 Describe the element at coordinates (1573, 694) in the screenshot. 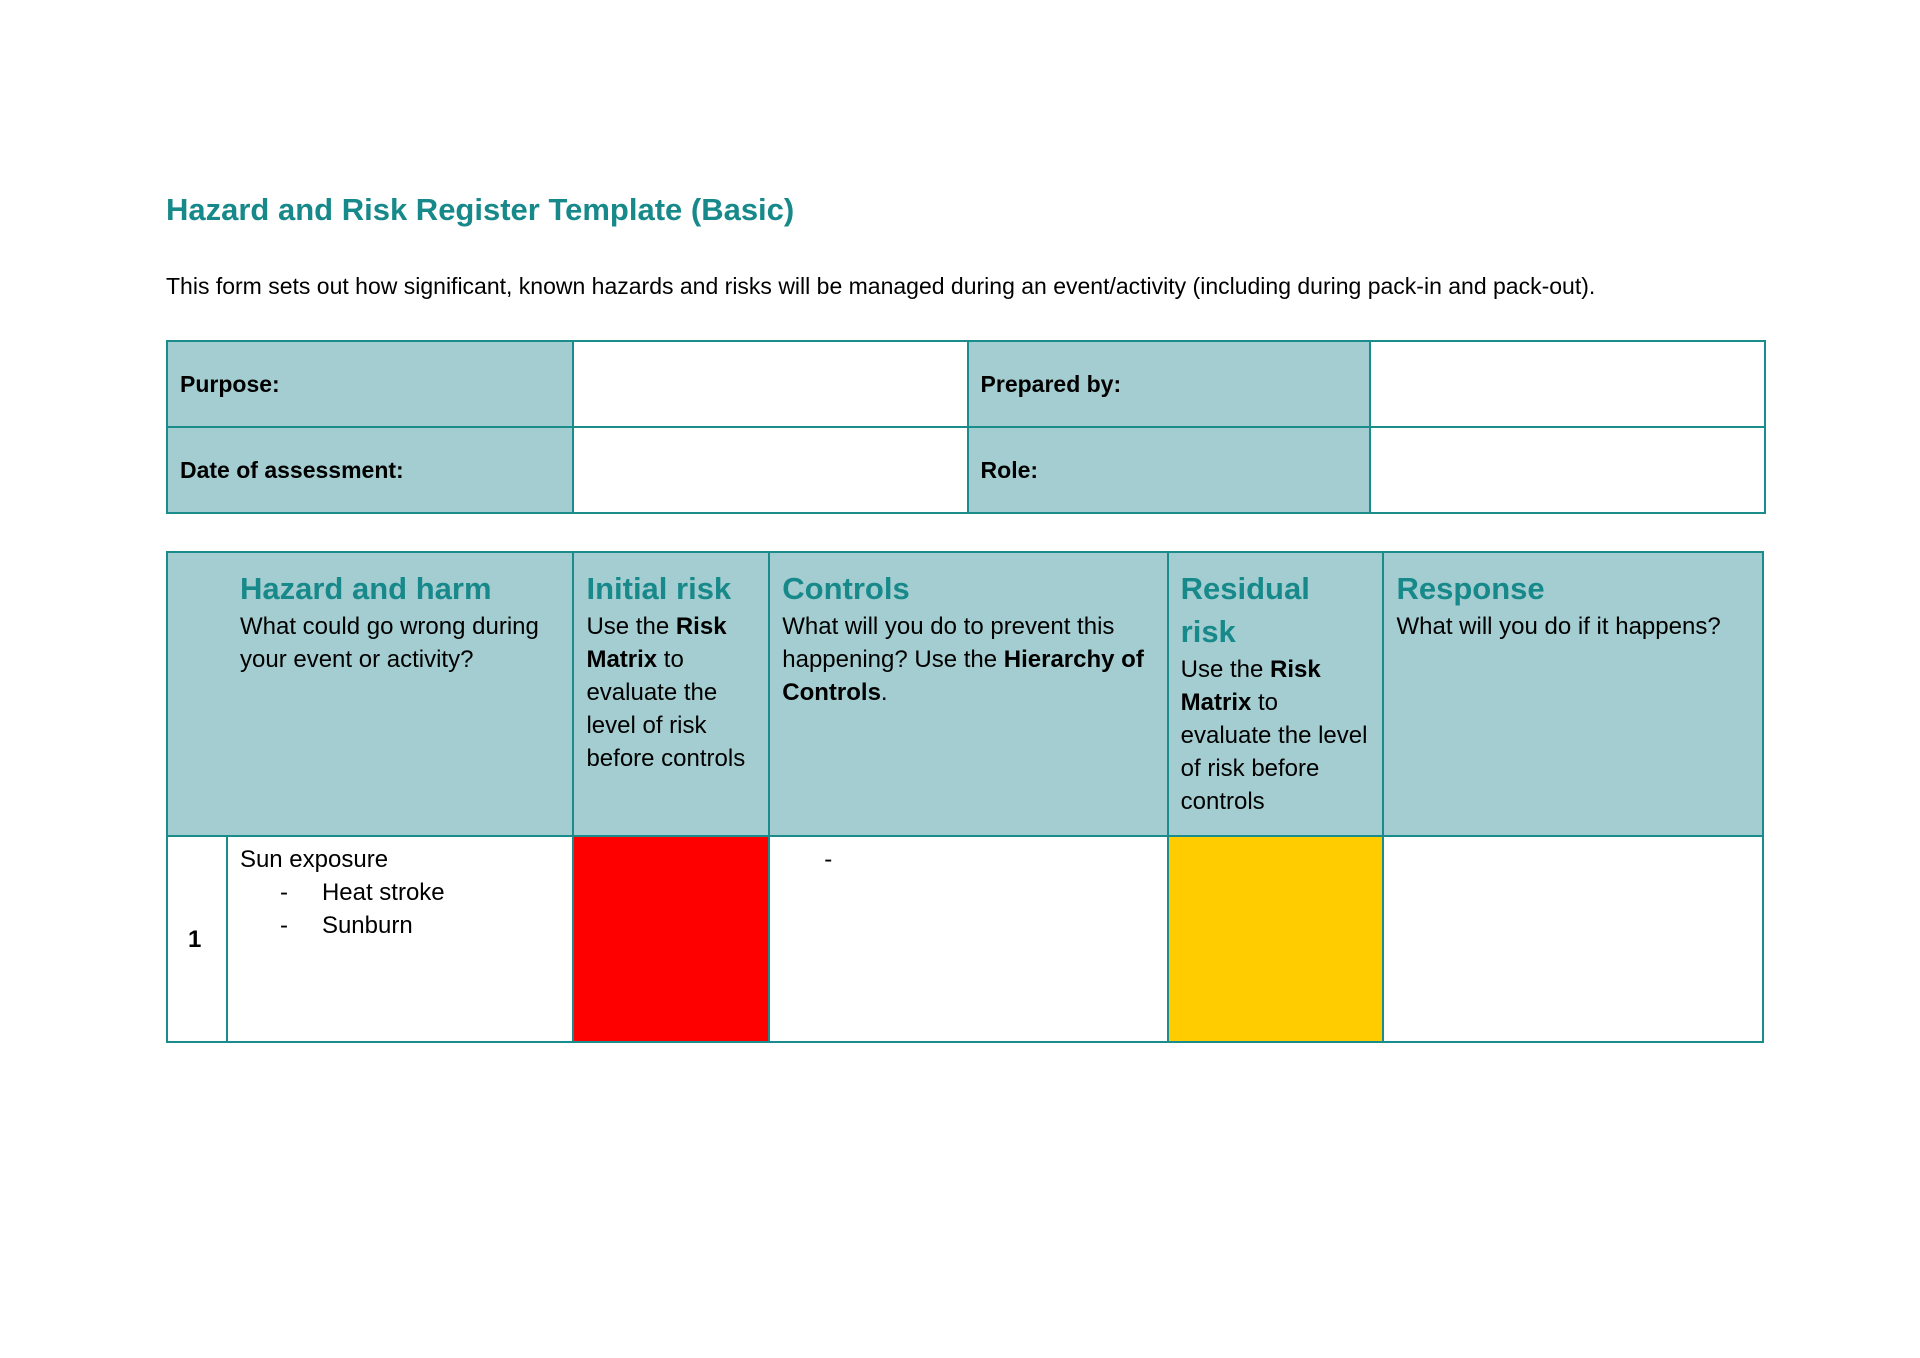

I see `header-response: Response What will you do if it happens?` at that location.